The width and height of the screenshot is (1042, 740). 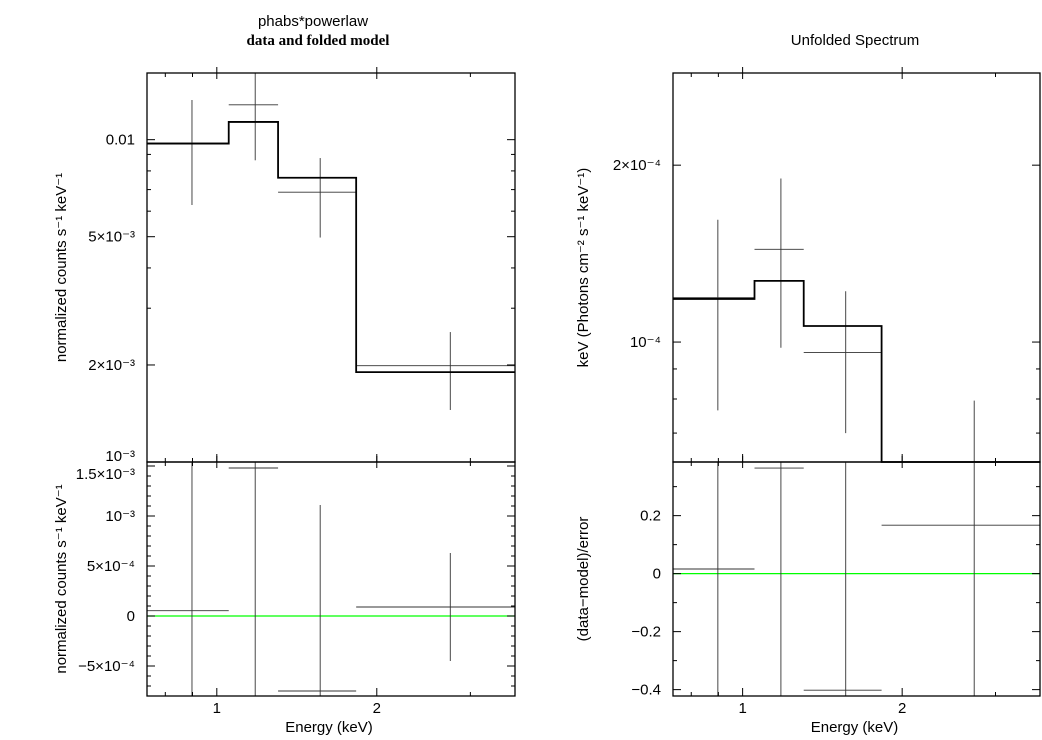 What do you see at coordinates (105, 474) in the screenshot?
I see `y-tick-label: 1.5×10⁻³` at bounding box center [105, 474].